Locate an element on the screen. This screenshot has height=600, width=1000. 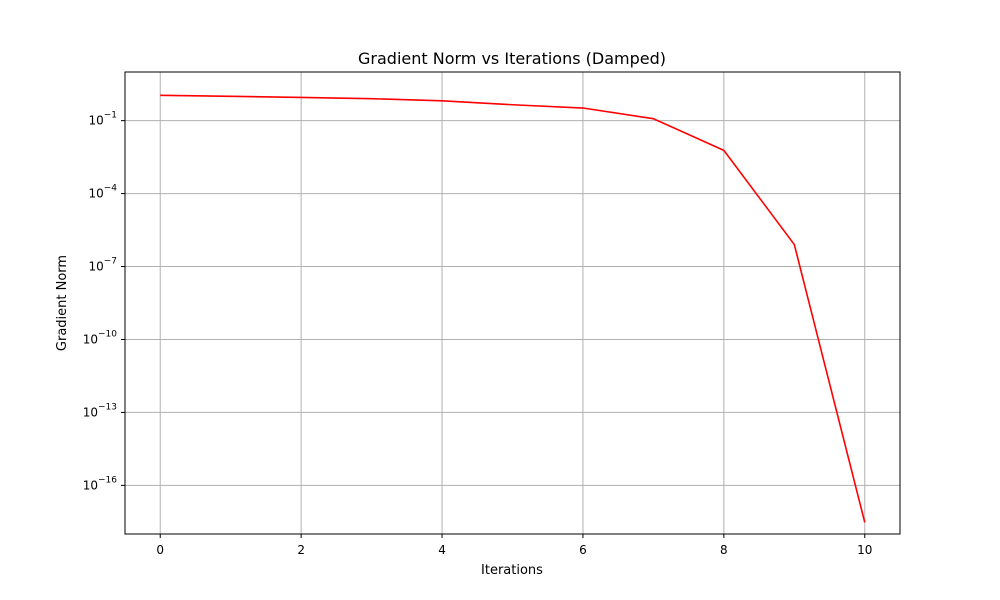
x-axis: 0 2 4 6 8 10 is located at coordinates (514, 545).